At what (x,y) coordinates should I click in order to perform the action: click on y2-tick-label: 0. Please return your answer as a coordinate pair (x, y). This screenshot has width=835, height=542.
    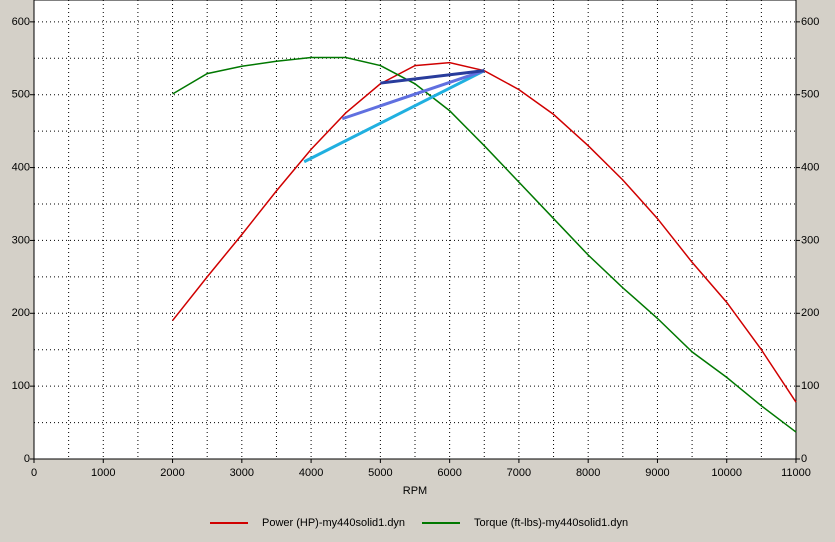
    Looking at the image, I should click on (804, 459).